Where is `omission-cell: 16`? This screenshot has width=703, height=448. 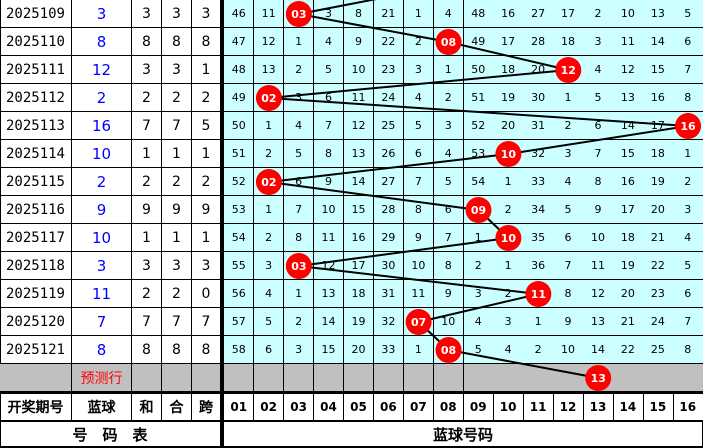 omission-cell: 16 is located at coordinates (359, 238).